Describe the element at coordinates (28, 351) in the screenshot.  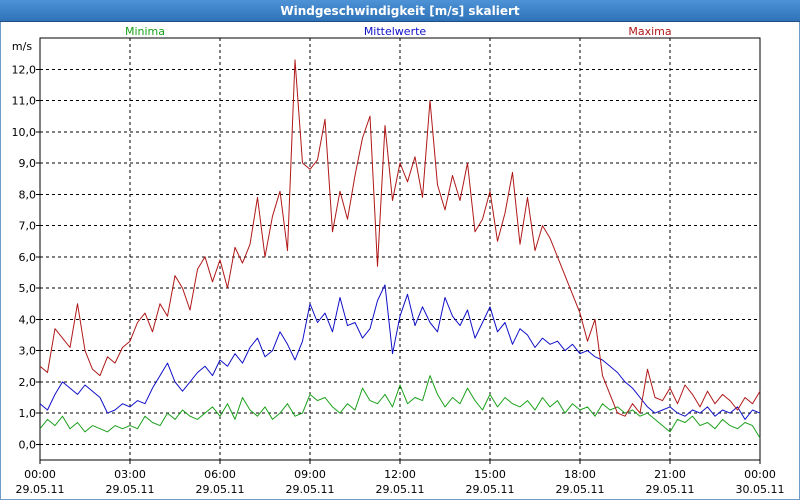
I see `y-tick-label: 3,0` at that location.